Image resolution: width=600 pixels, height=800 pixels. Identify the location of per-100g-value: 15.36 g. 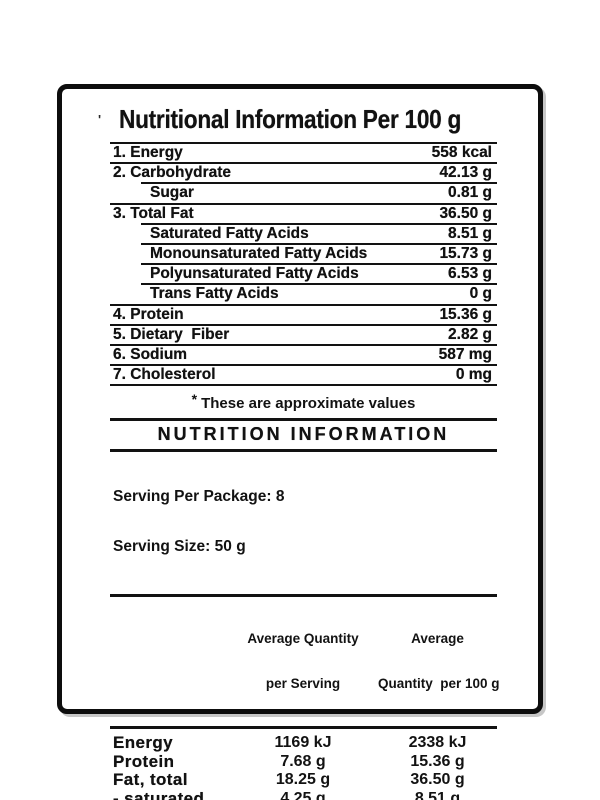
(437, 761).